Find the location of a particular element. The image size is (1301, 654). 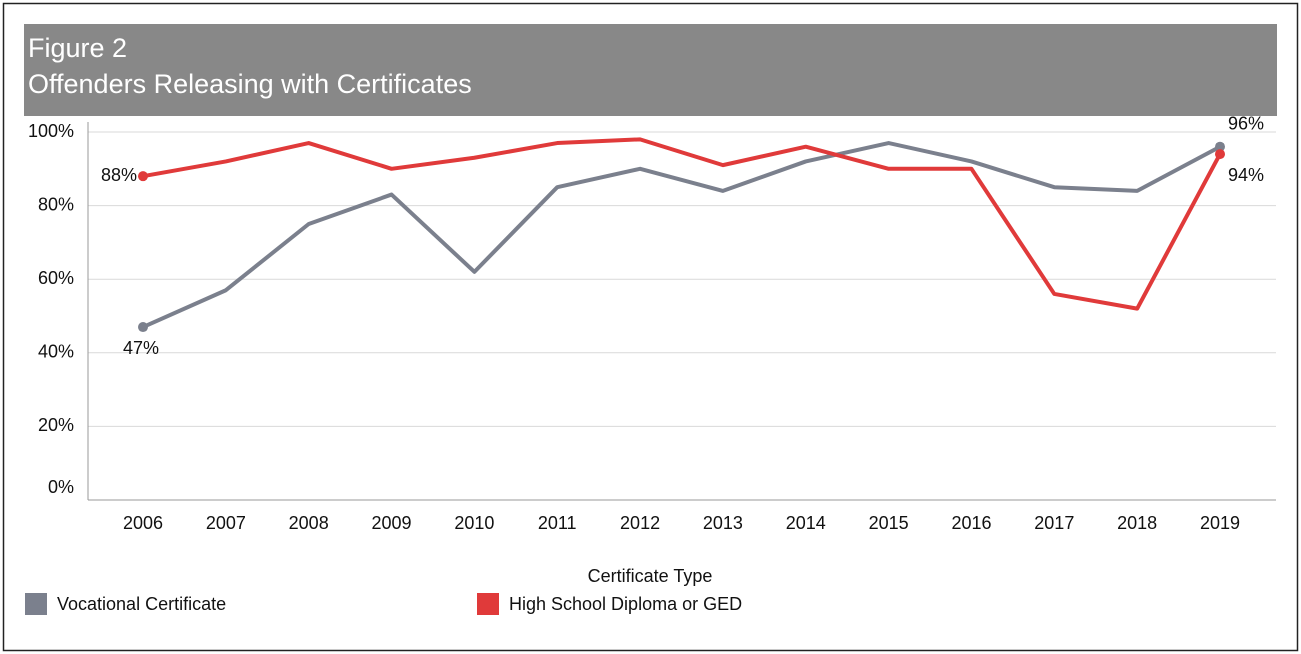

x-tick-label: 2019 is located at coordinates (1220, 523).